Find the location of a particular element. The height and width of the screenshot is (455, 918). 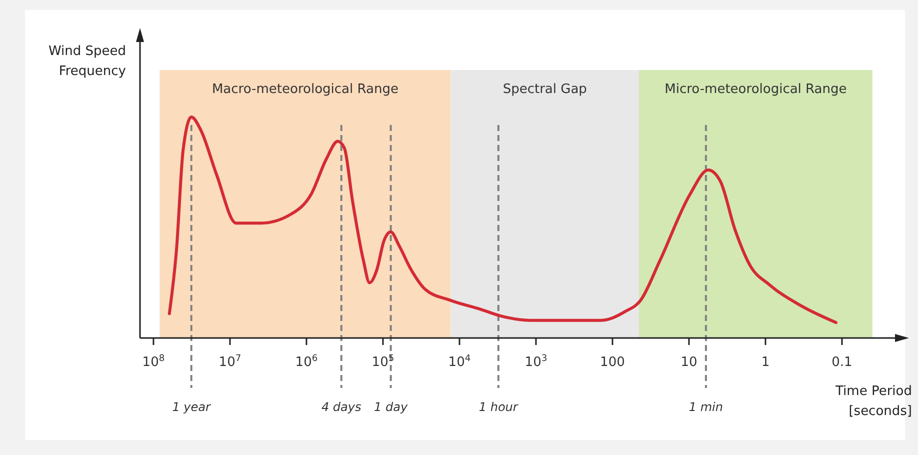

y-axis-title: Wind Speed Frequency is located at coordinates (87, 61).